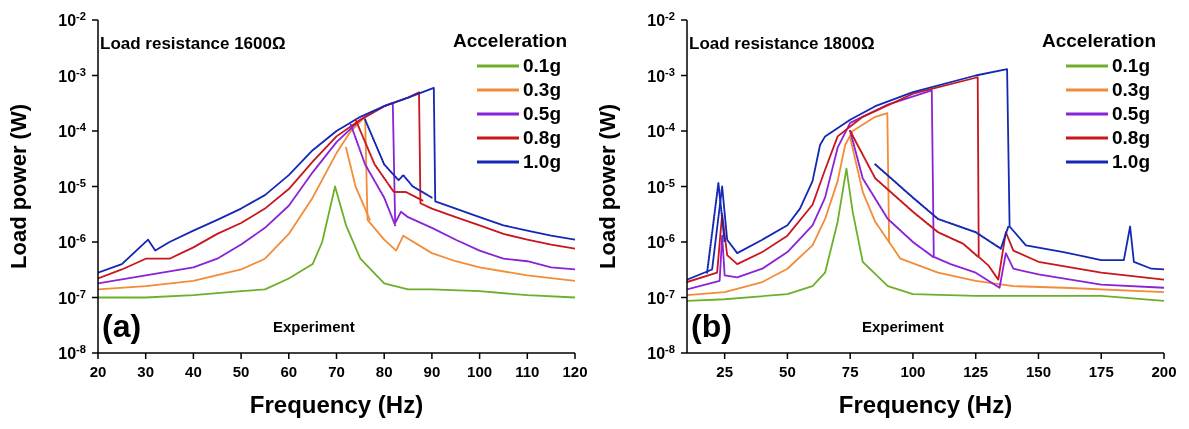 Image resolution: width=1189 pixels, height=429 pixels. I want to click on x-tick-label: 110, so click(527, 371).